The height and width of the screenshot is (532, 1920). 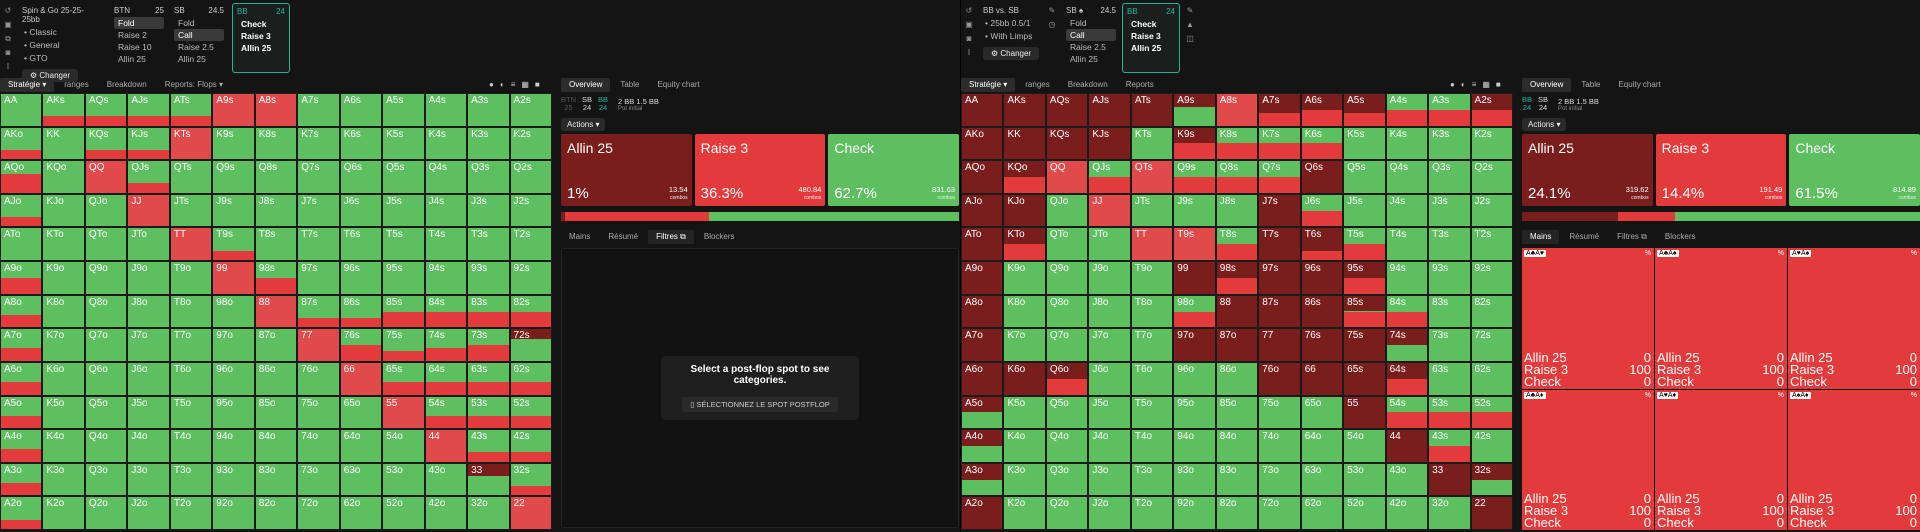 I want to click on hand-cell: 83o, so click(x=276, y=479).